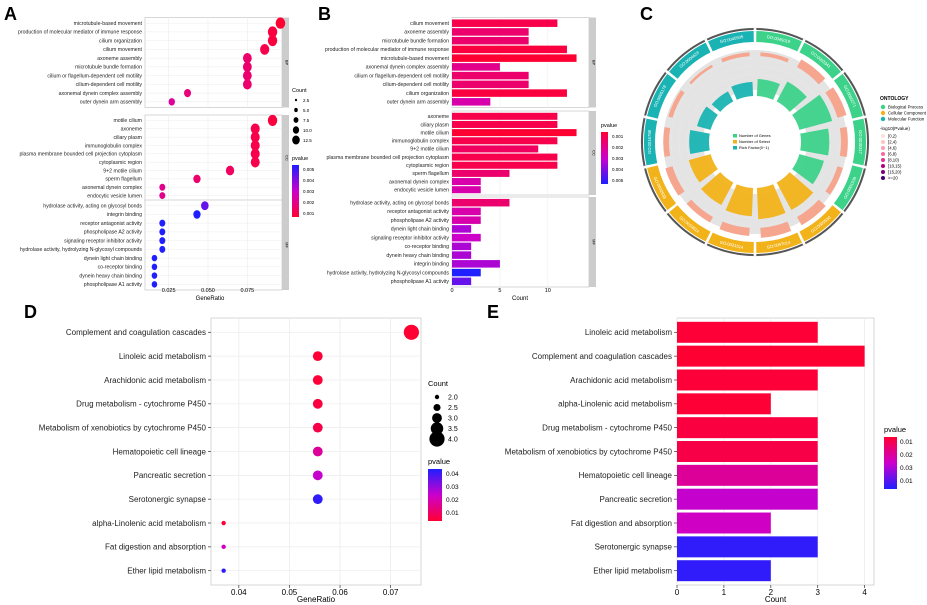 The height and width of the screenshot is (605, 927). Describe the element at coordinates (111, 103) in the screenshot. I see `y-tick-label: outer dynein arm assembly` at that location.